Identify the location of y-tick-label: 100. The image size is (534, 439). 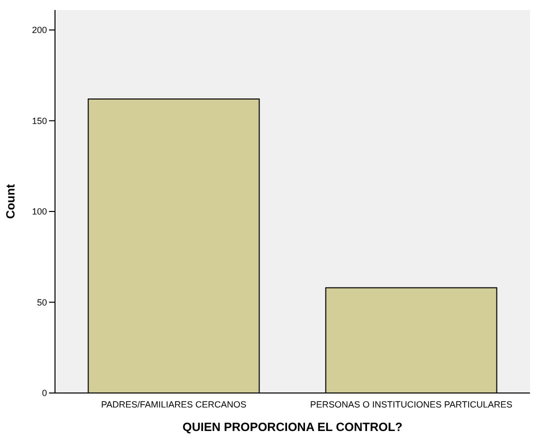
(39, 211).